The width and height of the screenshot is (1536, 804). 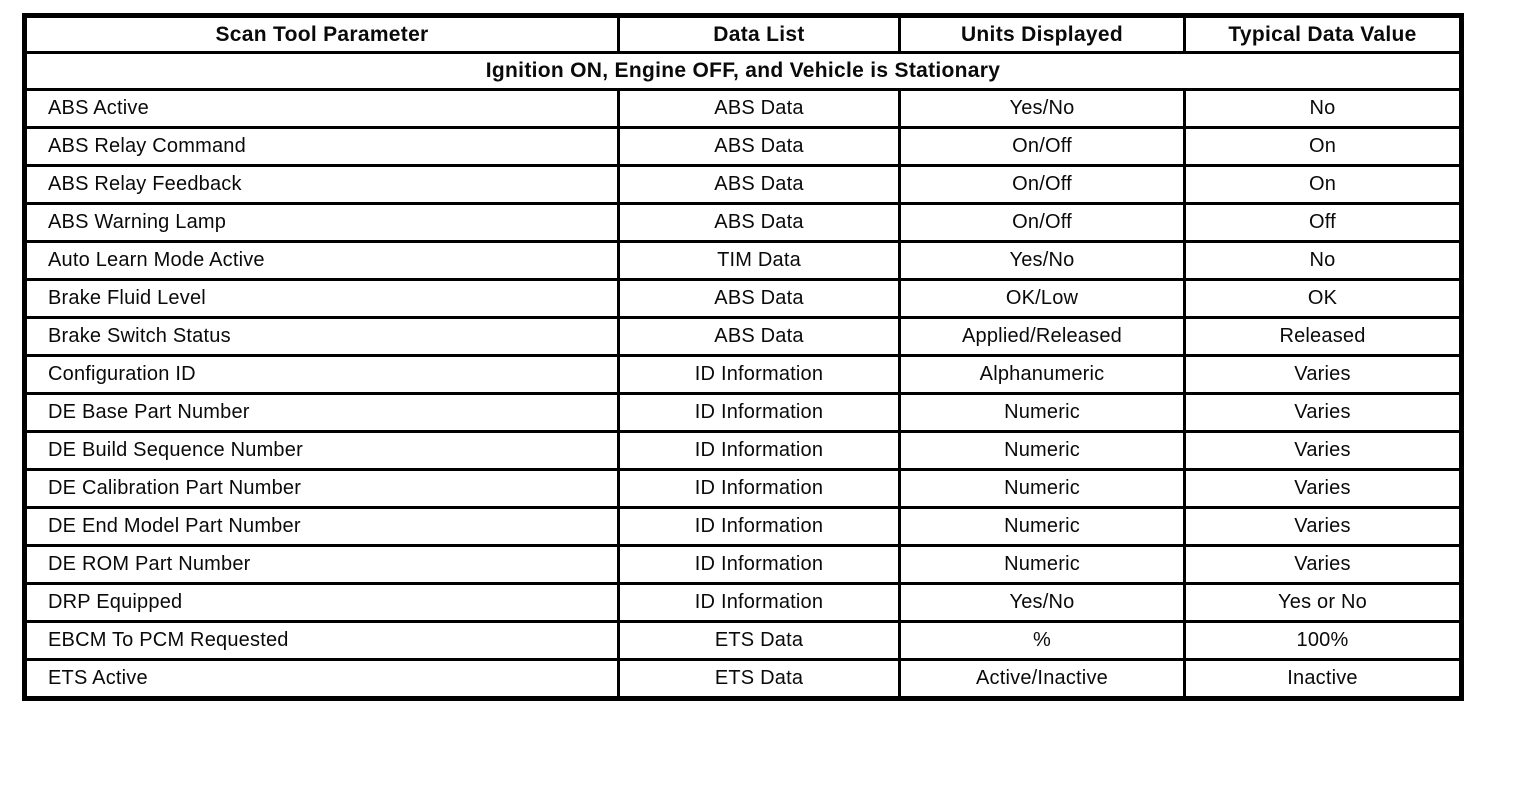 What do you see at coordinates (1323, 298) in the screenshot?
I see `cell-typical-value: OK` at bounding box center [1323, 298].